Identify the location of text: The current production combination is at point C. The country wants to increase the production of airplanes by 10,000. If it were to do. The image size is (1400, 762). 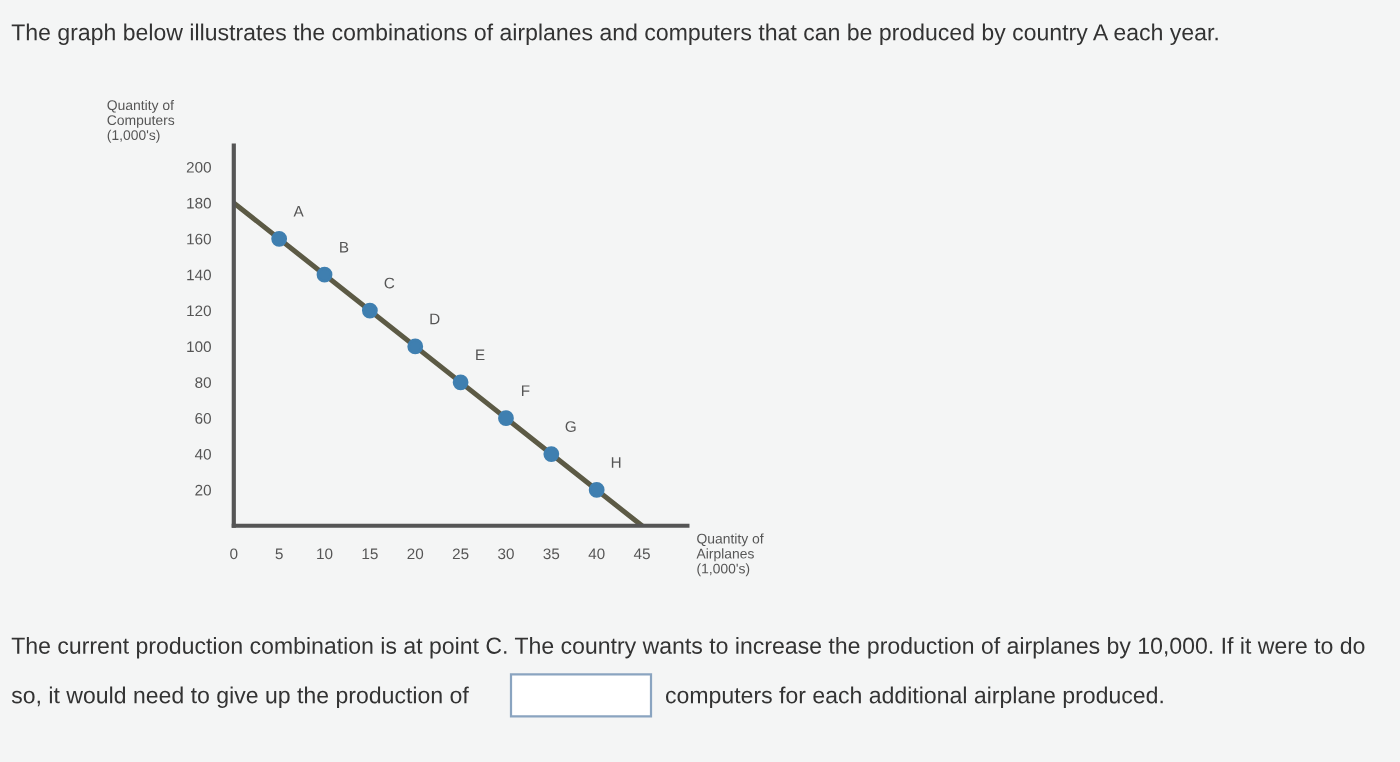
(688, 647).